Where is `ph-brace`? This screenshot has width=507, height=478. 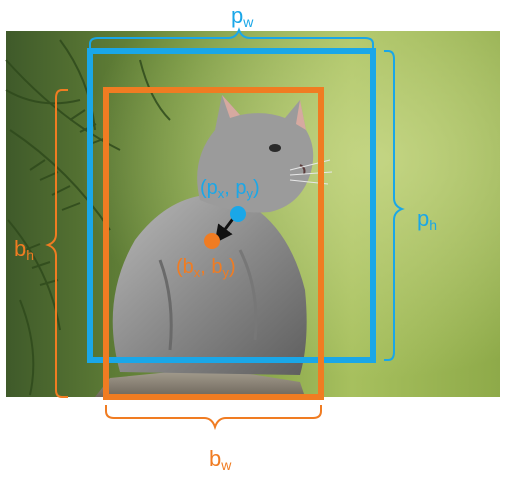
ph-brace is located at coordinates (394, 205).